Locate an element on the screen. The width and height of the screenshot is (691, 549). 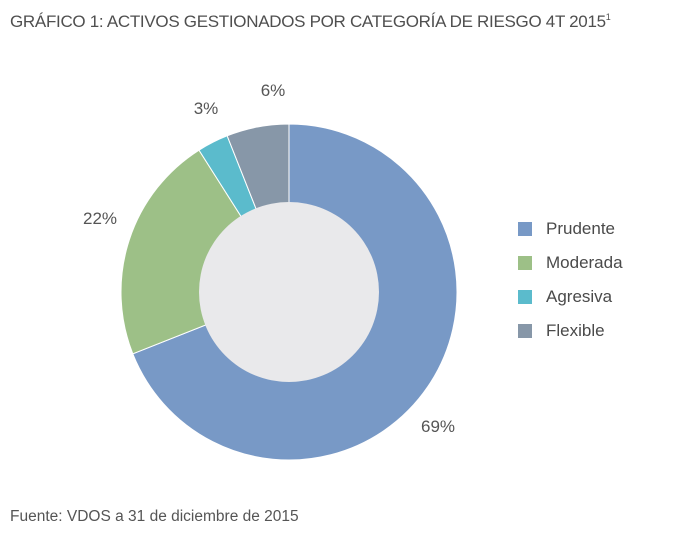
legend-swatch-flexible is located at coordinates (525, 331).